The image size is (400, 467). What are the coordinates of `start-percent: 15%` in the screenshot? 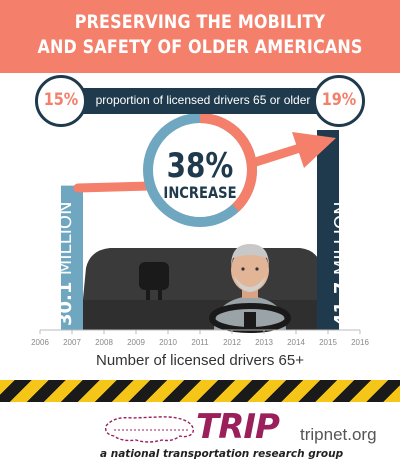 It's located at (61, 100).